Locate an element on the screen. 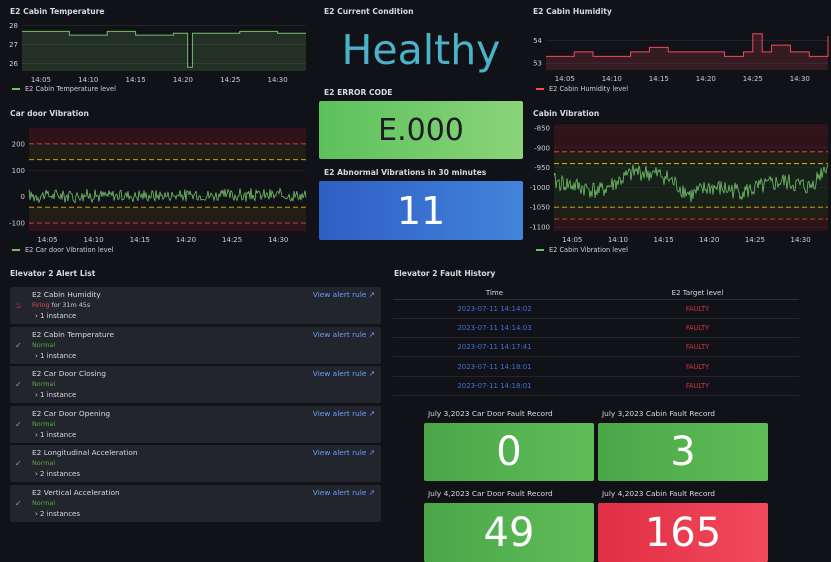 This screenshot has height=562, width=831. table-row: 2023-07-11 14:14:03 FAULTY is located at coordinates (596, 328).